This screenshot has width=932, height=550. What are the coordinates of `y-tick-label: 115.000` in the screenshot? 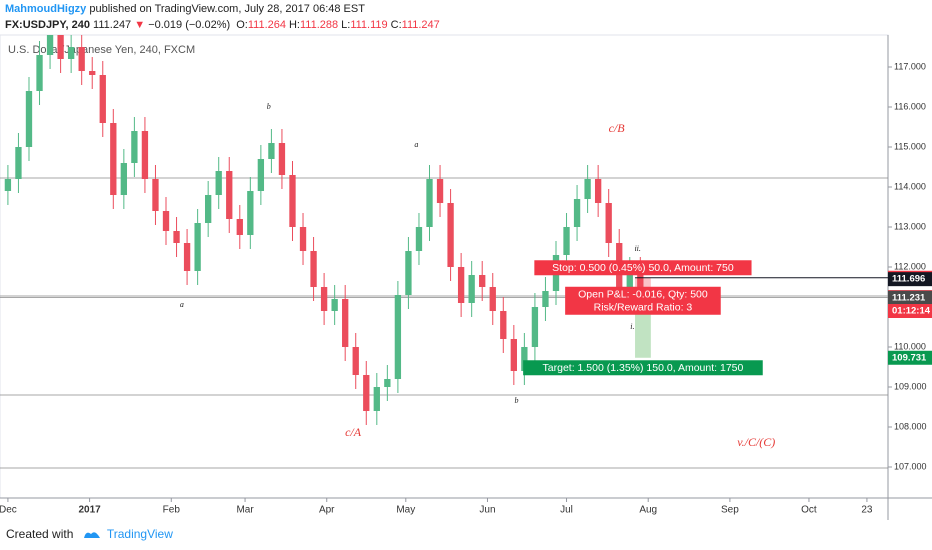 It's located at (910, 146).